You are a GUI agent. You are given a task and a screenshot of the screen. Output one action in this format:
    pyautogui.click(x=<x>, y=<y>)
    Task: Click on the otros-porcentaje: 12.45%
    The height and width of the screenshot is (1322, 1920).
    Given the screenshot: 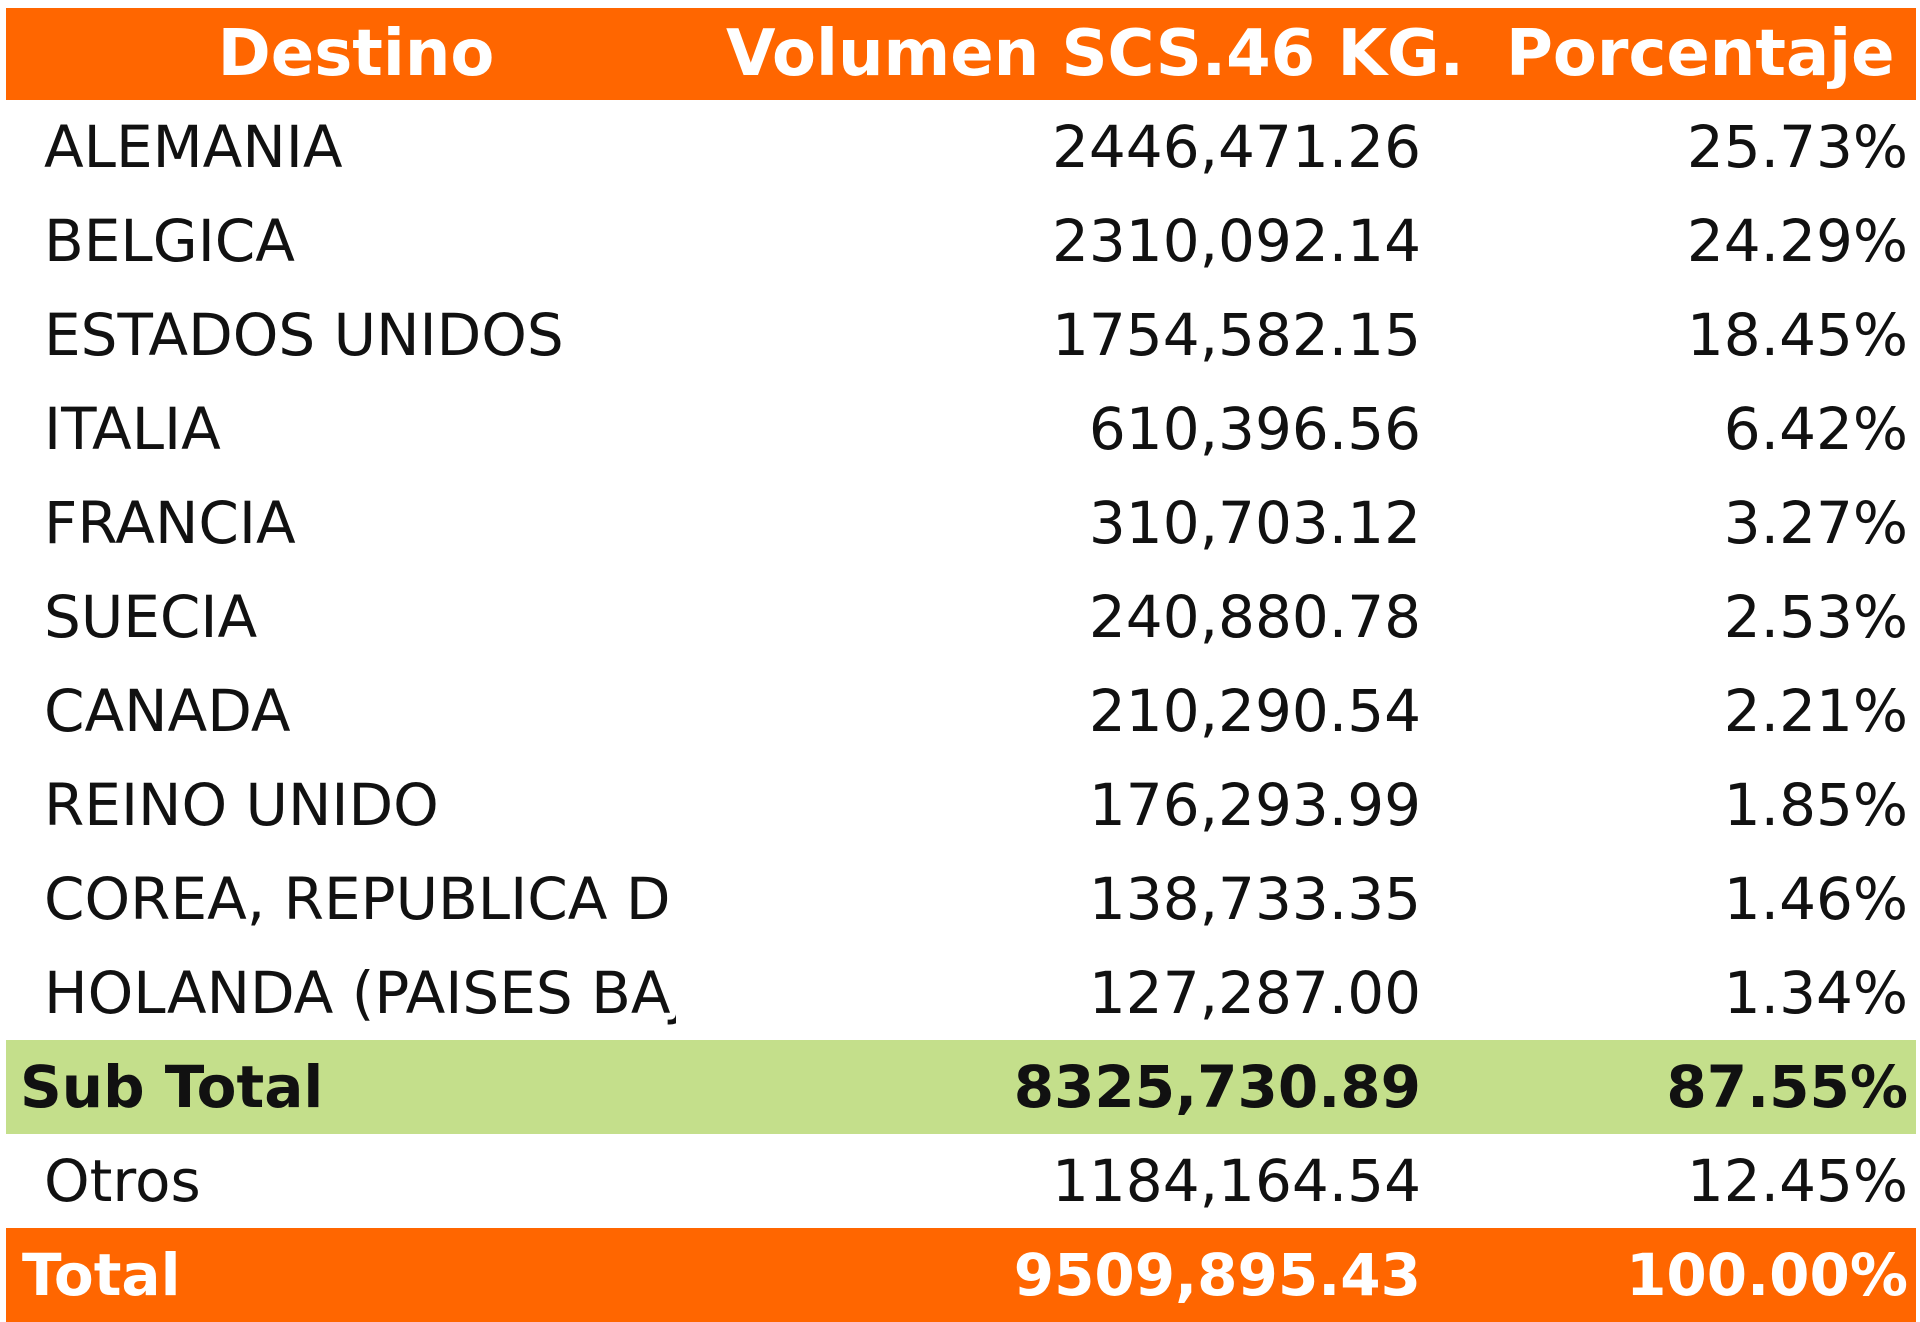 What is the action you would take?
    pyautogui.click(x=1797, y=1181)
    